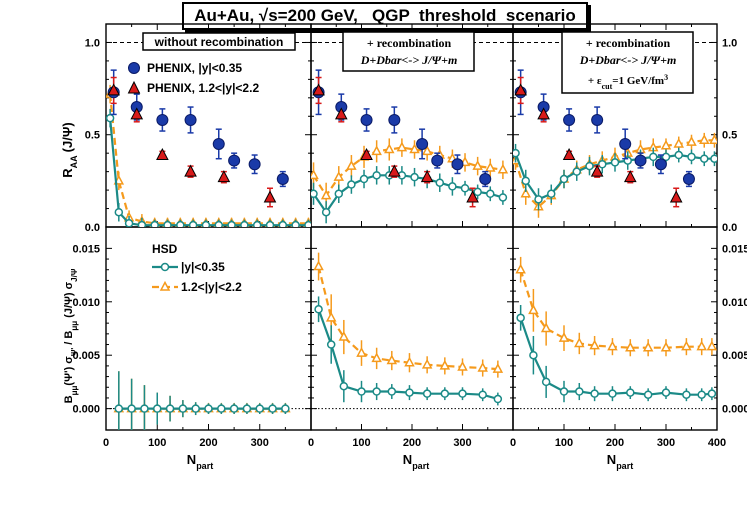 Image resolution: width=747 pixels, height=524 pixels. I want to click on legend-hsd-title: HSD, so click(165, 249).